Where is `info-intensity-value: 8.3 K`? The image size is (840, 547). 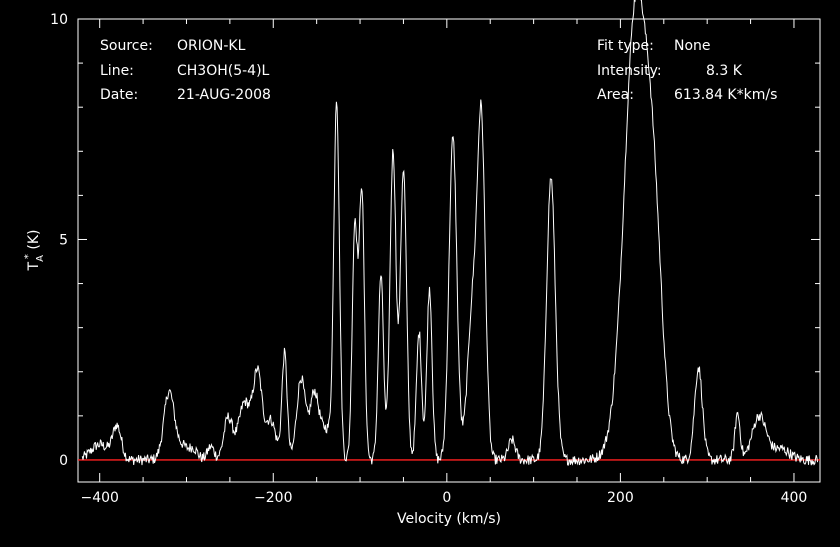 info-intensity-value: 8.3 K is located at coordinates (724, 71).